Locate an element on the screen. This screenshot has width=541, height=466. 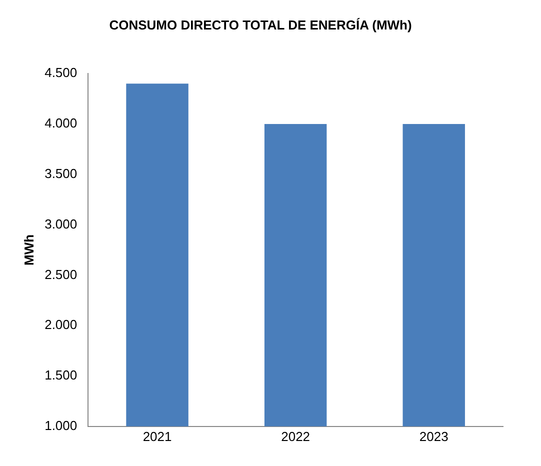
y-tick-label: 2.000 is located at coordinates (61, 324).